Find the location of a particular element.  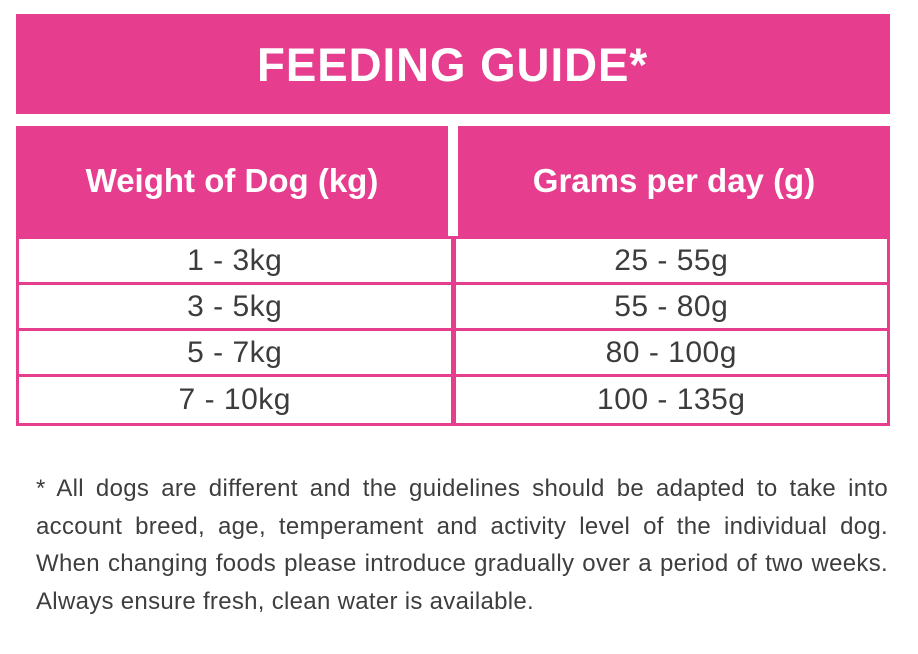

table-row: 3 - 5kg 55 - 80g is located at coordinates (453, 308).